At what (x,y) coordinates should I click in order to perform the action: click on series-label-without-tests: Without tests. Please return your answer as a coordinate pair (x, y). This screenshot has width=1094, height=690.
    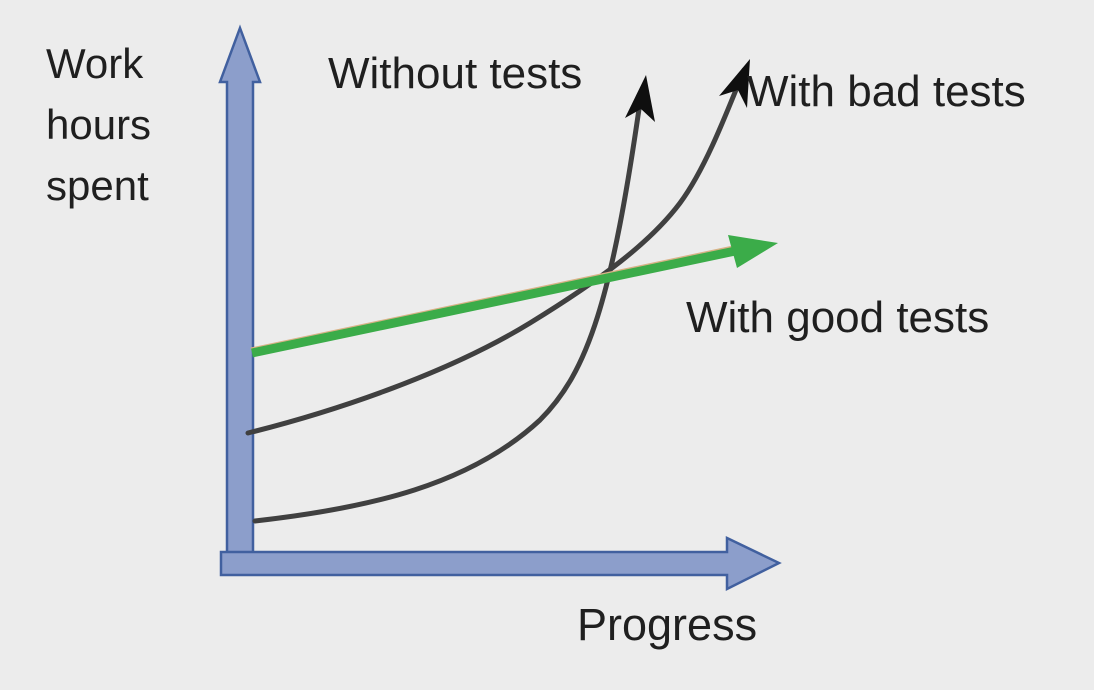
    Looking at the image, I should click on (455, 73).